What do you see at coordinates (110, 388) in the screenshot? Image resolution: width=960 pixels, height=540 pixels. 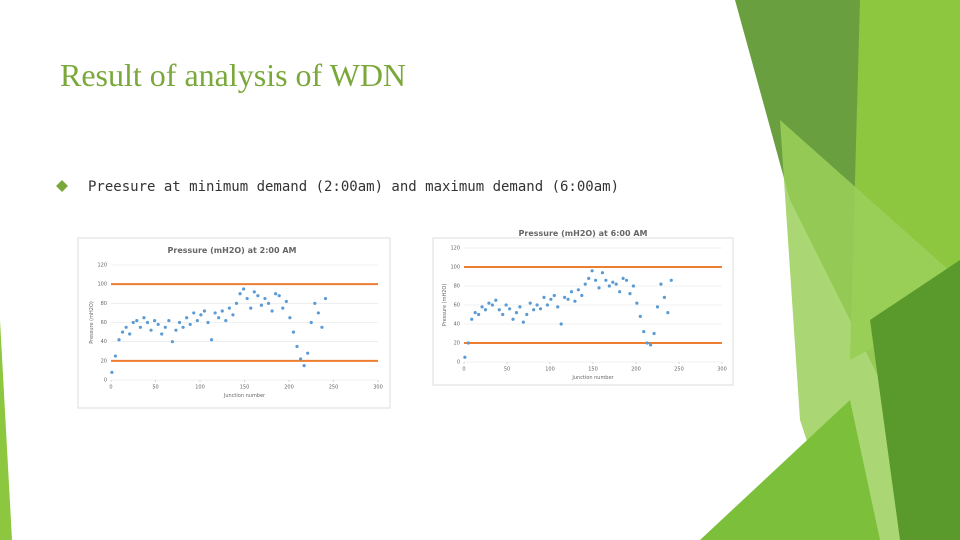 I see `x-tick-label: 0` at bounding box center [110, 388].